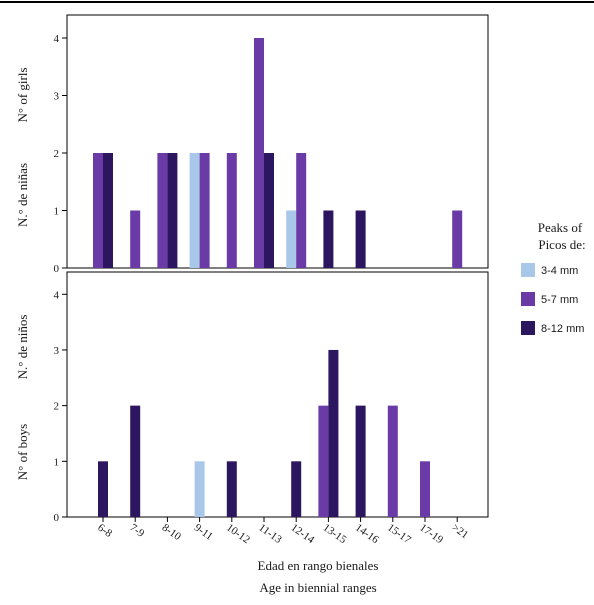 Image resolution: width=594 pixels, height=605 pixels. I want to click on legend: Peaks of Picos de: 3-4 mm 5-7 mm 8-12 mm, so click(553, 277).